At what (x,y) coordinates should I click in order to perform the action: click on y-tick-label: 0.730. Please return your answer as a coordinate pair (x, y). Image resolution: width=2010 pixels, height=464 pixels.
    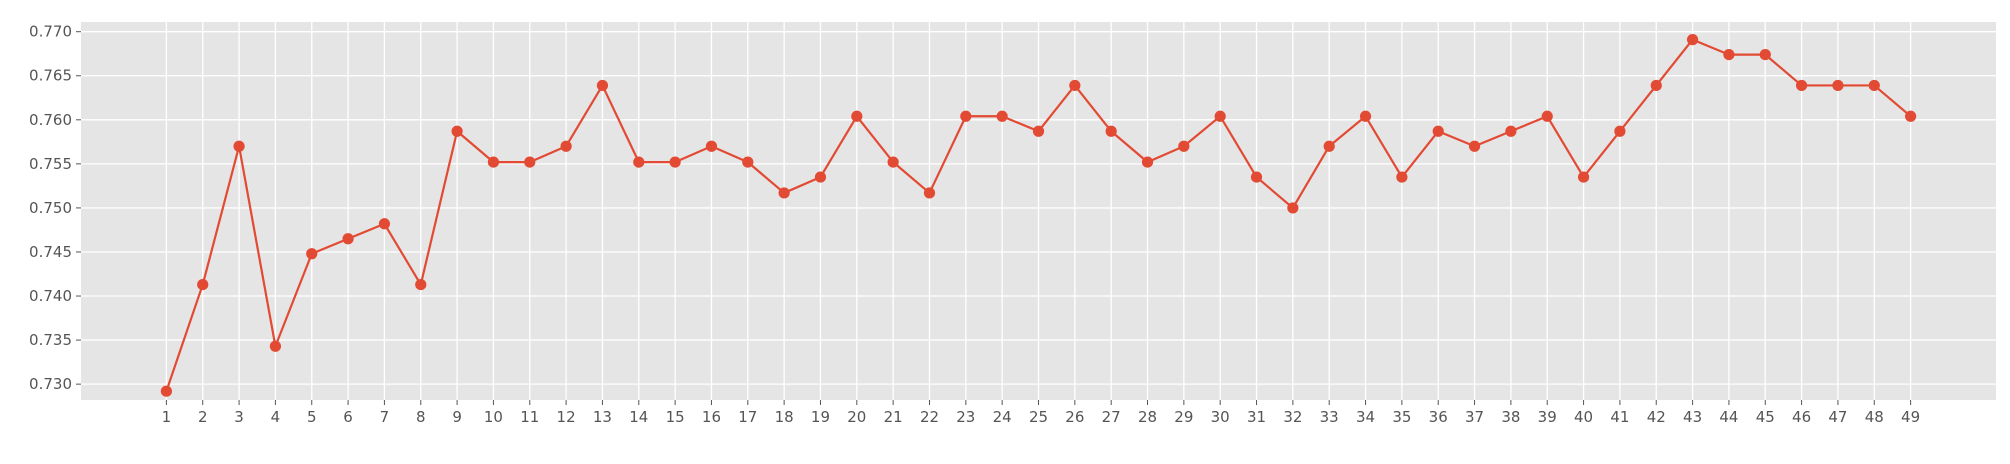
    Looking at the image, I should click on (50, 384).